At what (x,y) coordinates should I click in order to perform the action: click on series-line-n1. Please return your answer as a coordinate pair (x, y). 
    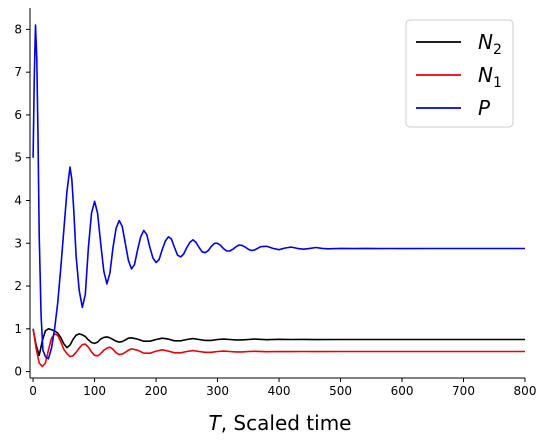
    Looking at the image, I should click on (278, 348).